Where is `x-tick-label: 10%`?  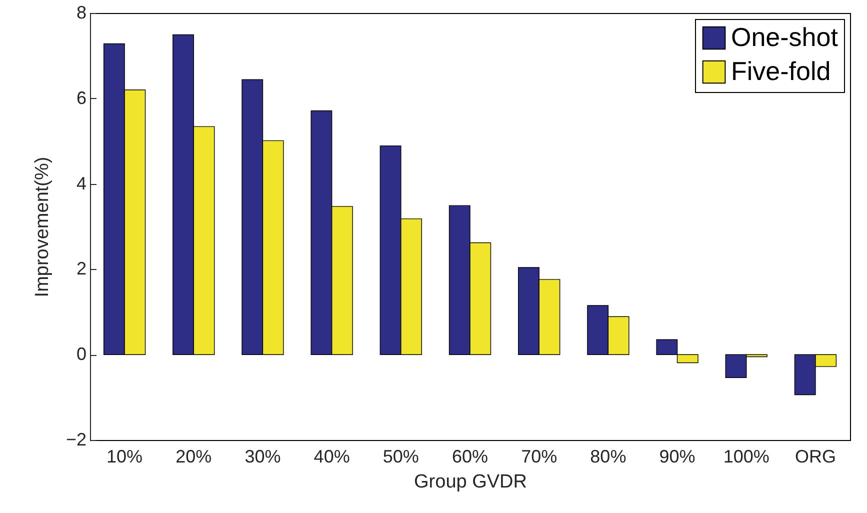 x-tick-label: 10% is located at coordinates (124, 456).